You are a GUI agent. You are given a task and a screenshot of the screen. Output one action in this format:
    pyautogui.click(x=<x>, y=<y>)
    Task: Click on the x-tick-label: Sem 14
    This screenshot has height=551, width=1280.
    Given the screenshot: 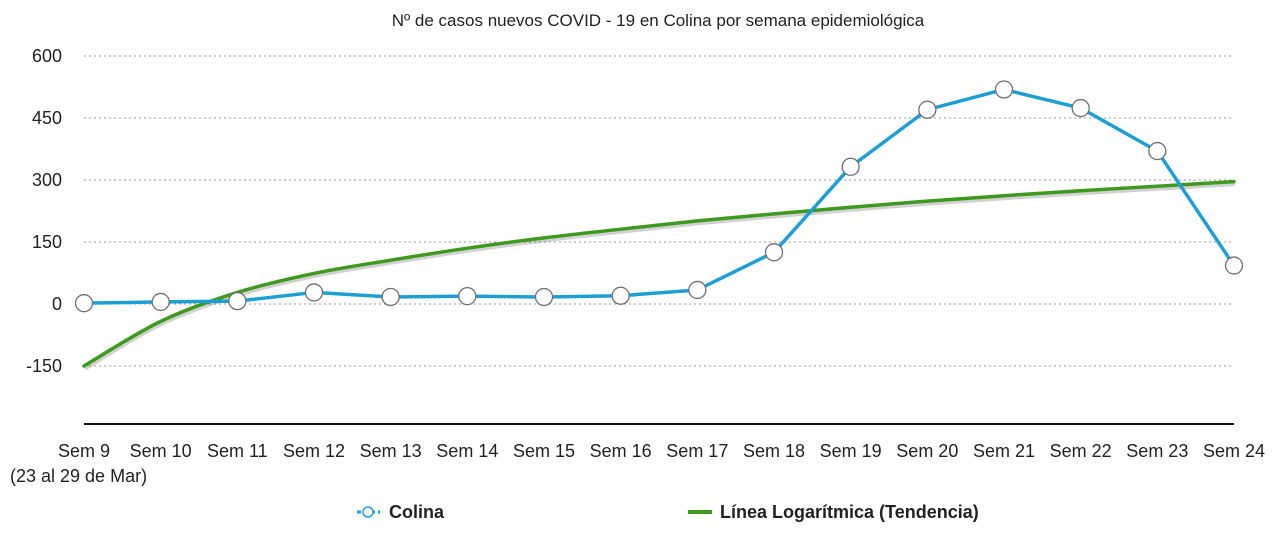 What is the action you would take?
    pyautogui.click(x=467, y=451)
    